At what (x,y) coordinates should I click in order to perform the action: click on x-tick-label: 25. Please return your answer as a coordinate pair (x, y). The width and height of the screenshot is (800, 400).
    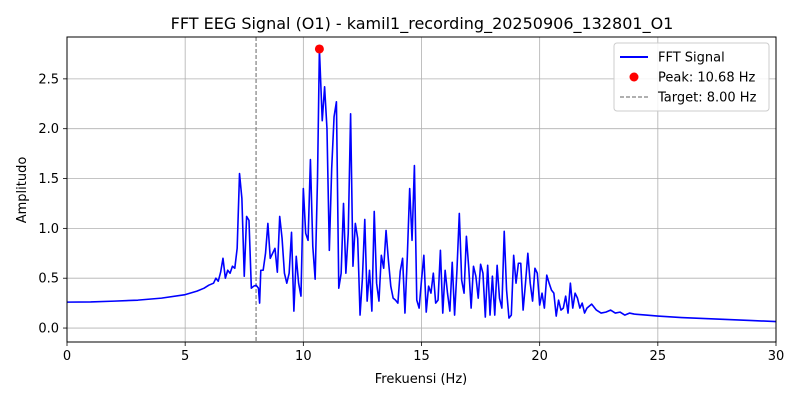
    Looking at the image, I should click on (658, 356).